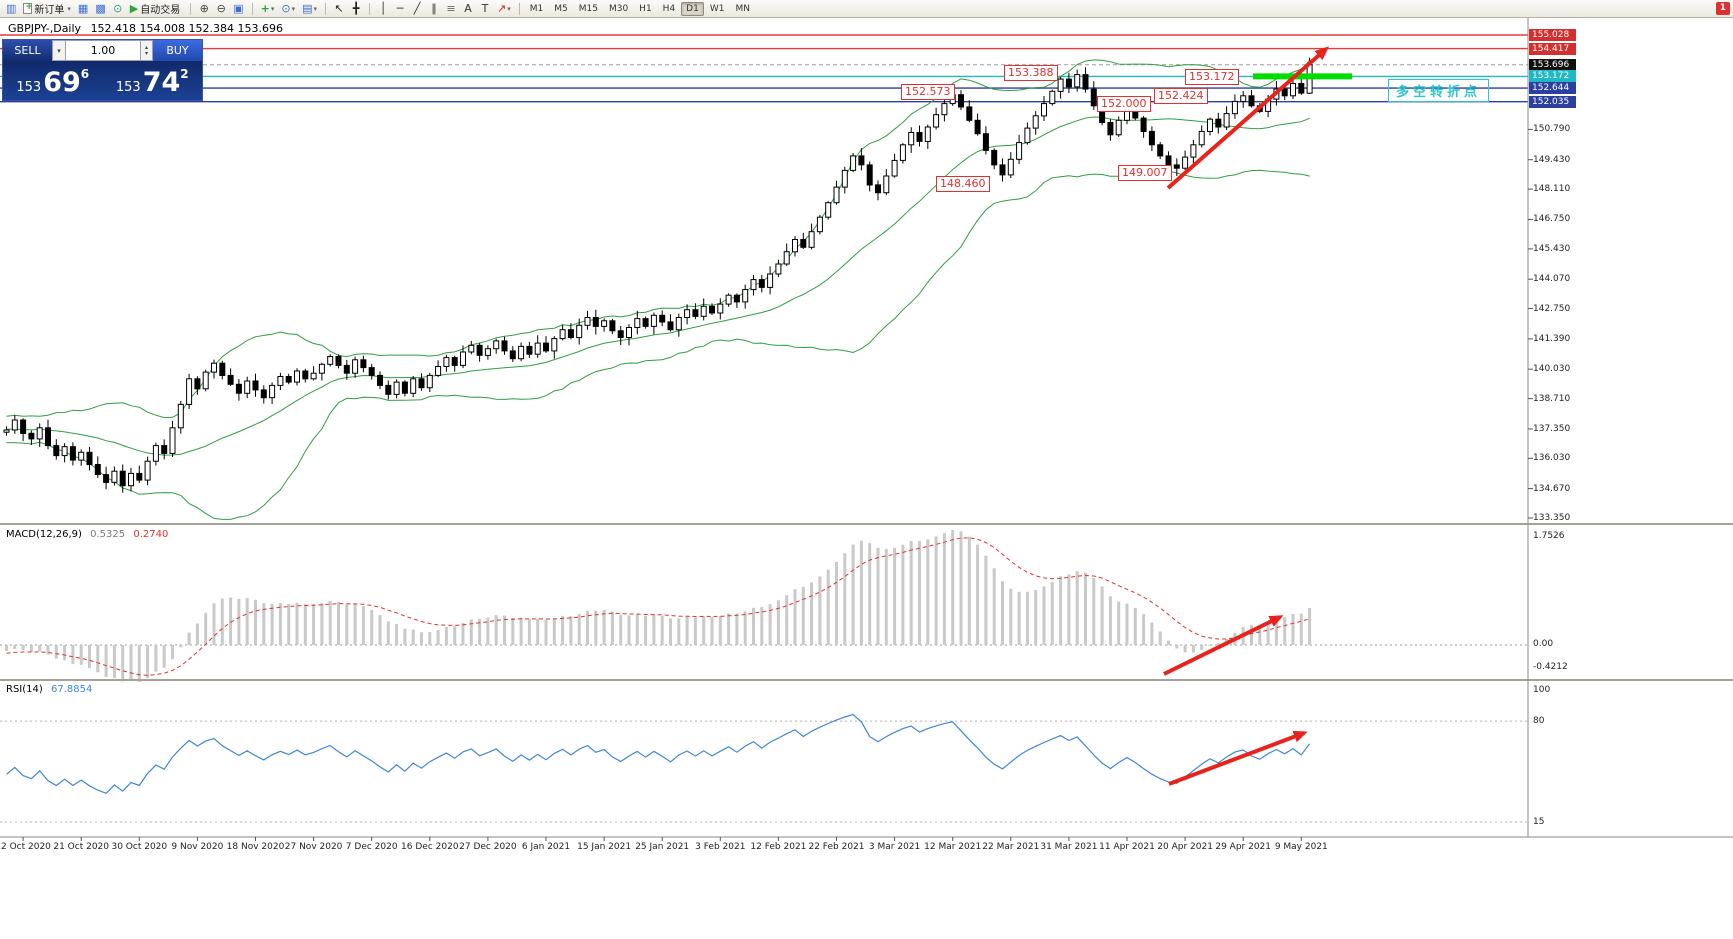  Describe the element at coordinates (87, 534) in the screenshot. I see `macd-label: MACD(12,26,9) 0.5325 0.2740` at that location.